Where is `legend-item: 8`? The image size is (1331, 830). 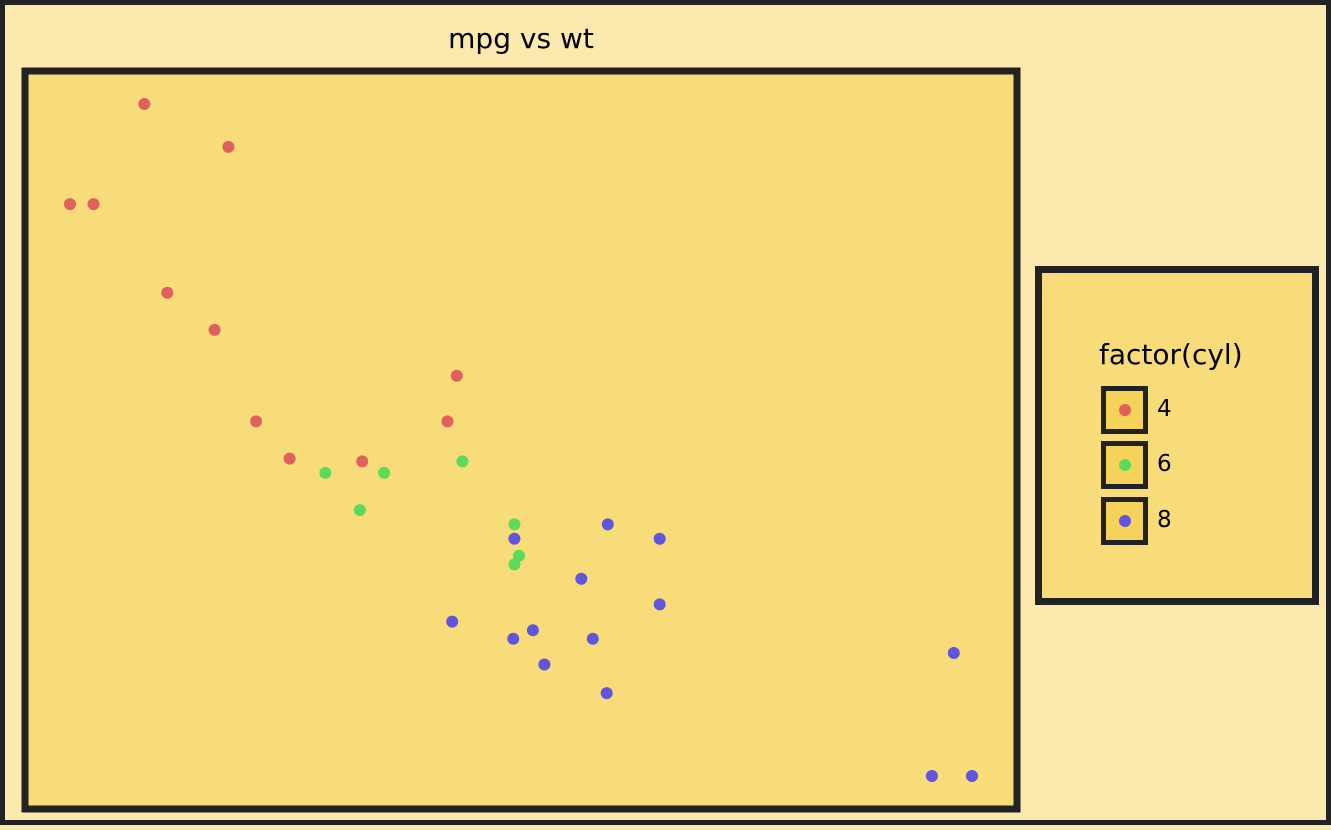 legend-item: 8 is located at coordinates (1176, 522).